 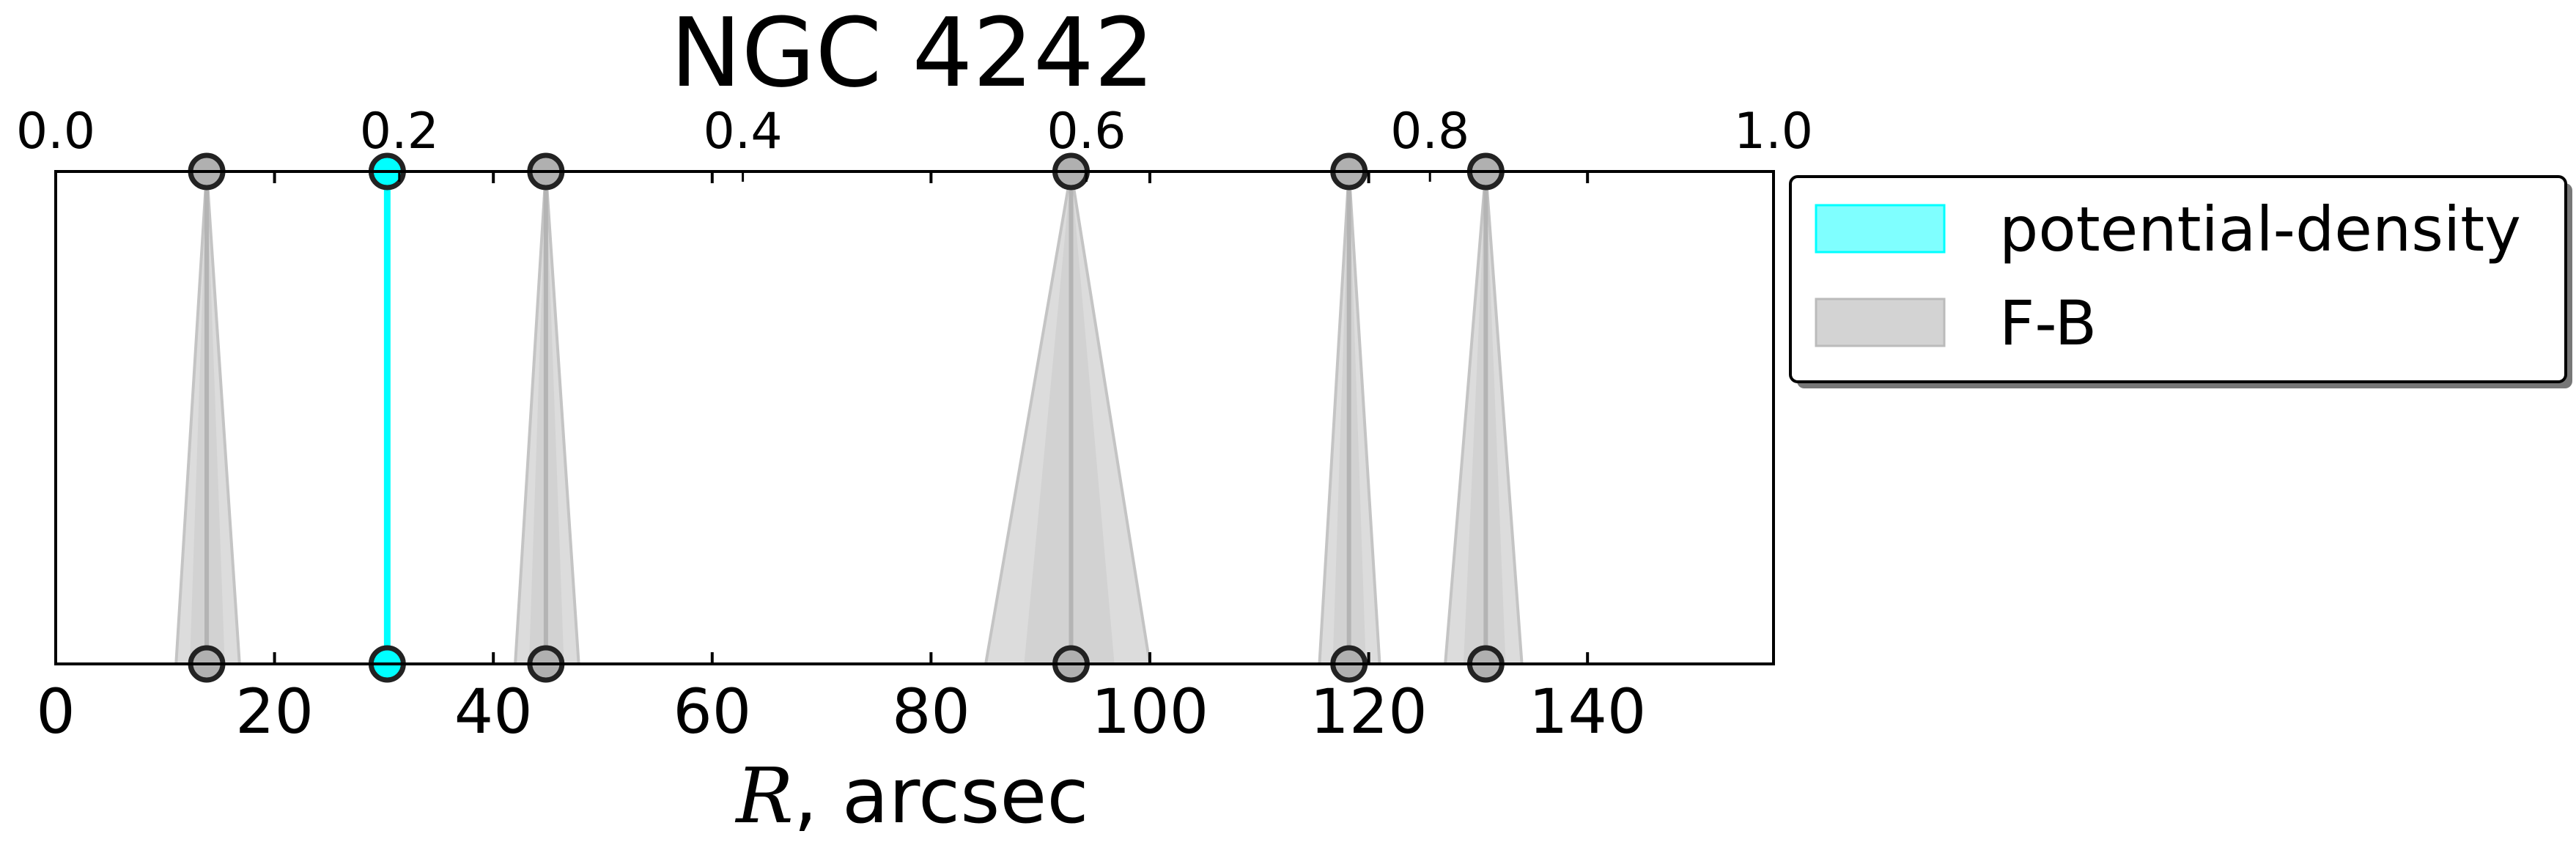 What do you see at coordinates (2048, 323) in the screenshot?
I see `legend-label-f-b: F-B` at bounding box center [2048, 323].